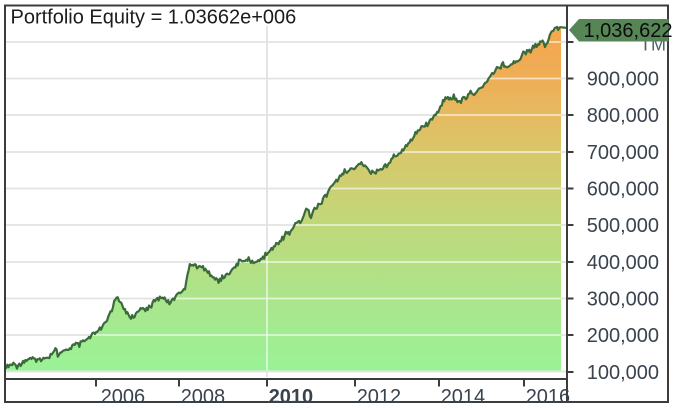 This screenshot has height=408, width=673. I want to click on svg-text:Portfolio Equity = 1.03662e+00: Portfolio Equity = 1.03662e+006, so click(154, 18).